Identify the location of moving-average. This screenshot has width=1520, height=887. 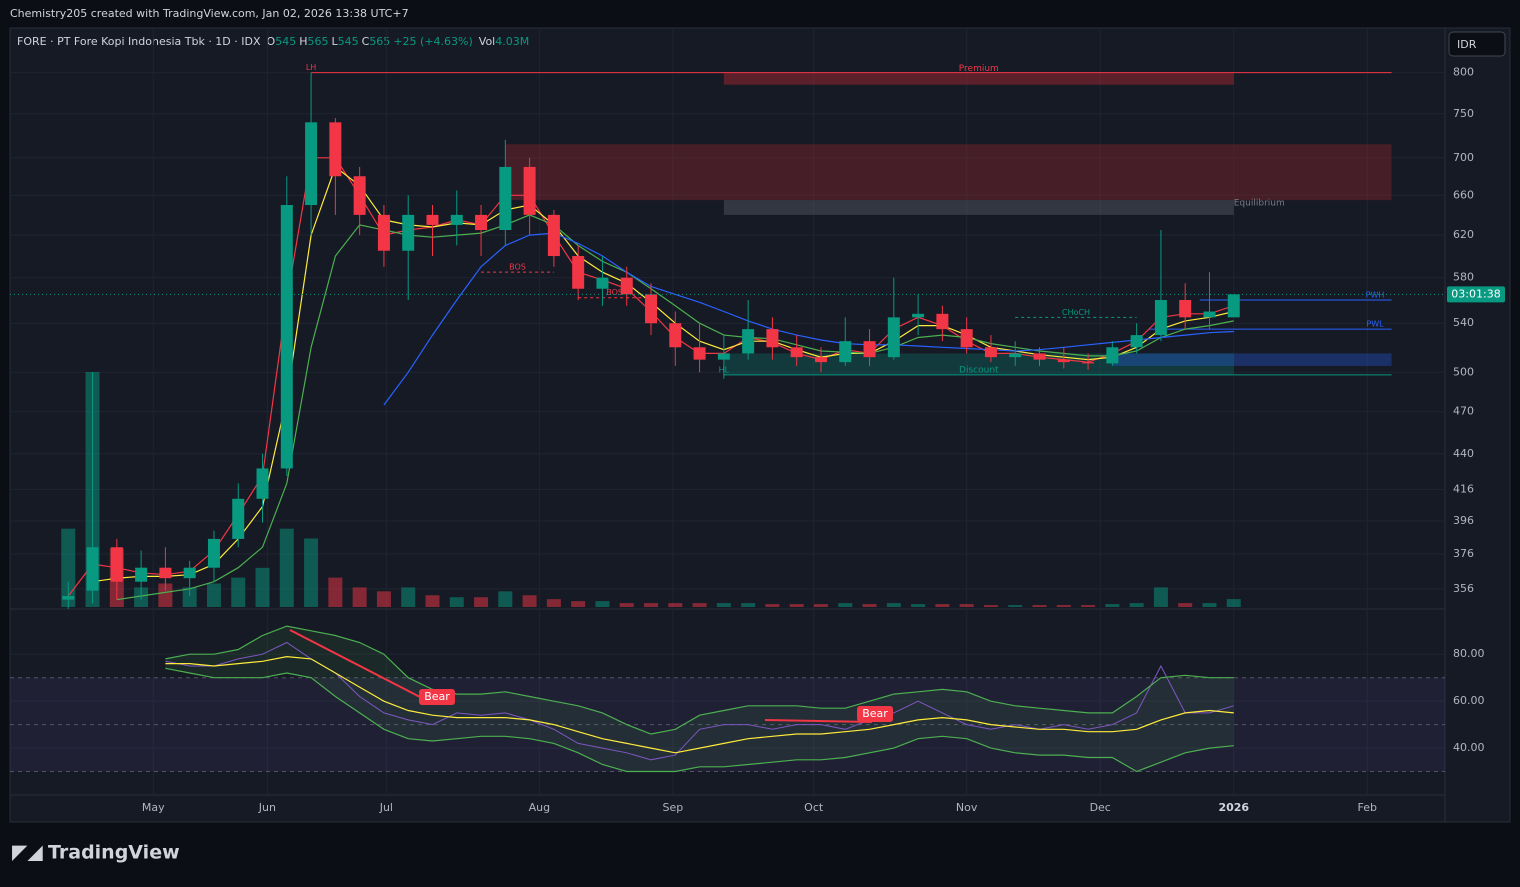
(808, 319).